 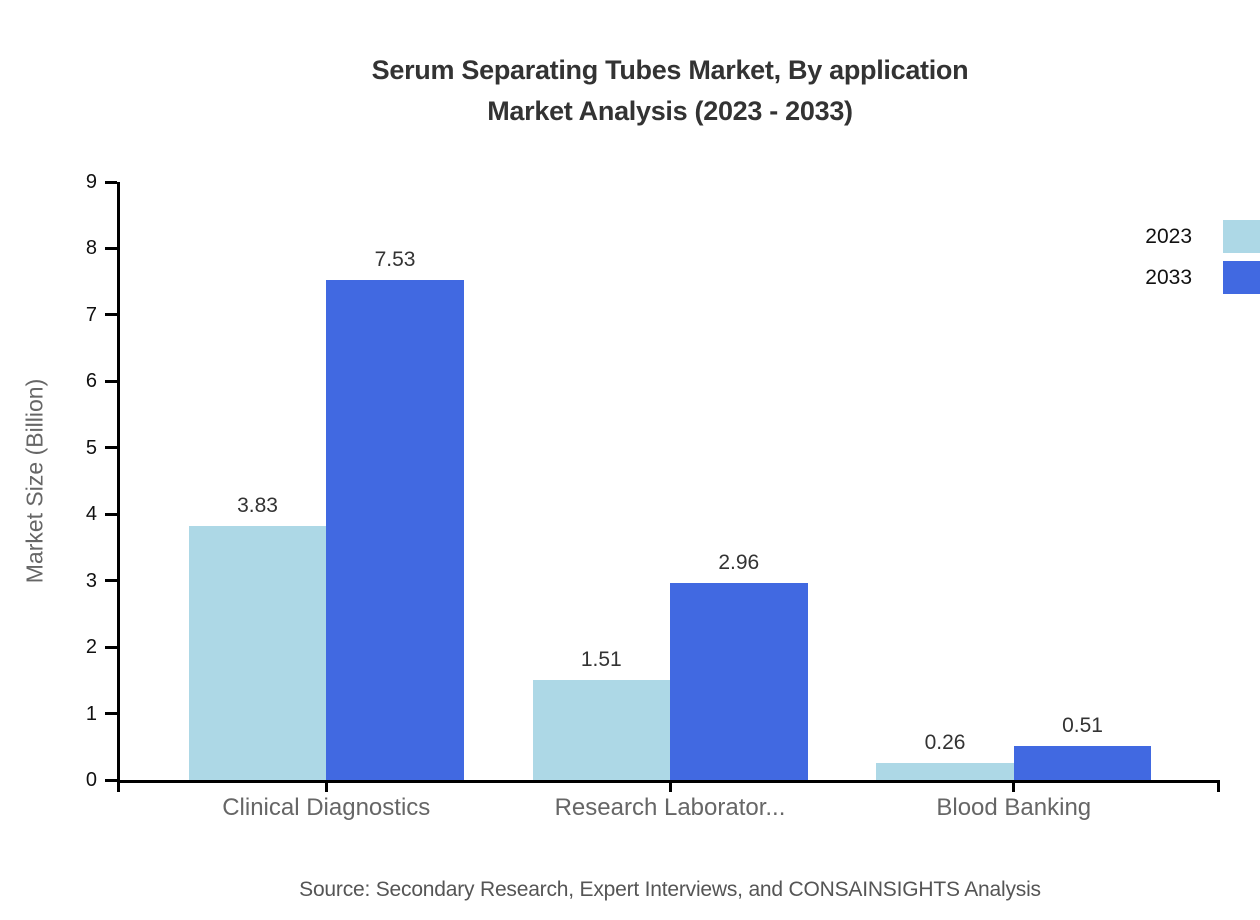 I want to click on bar-value-label: 0.51, so click(x=1082, y=726).